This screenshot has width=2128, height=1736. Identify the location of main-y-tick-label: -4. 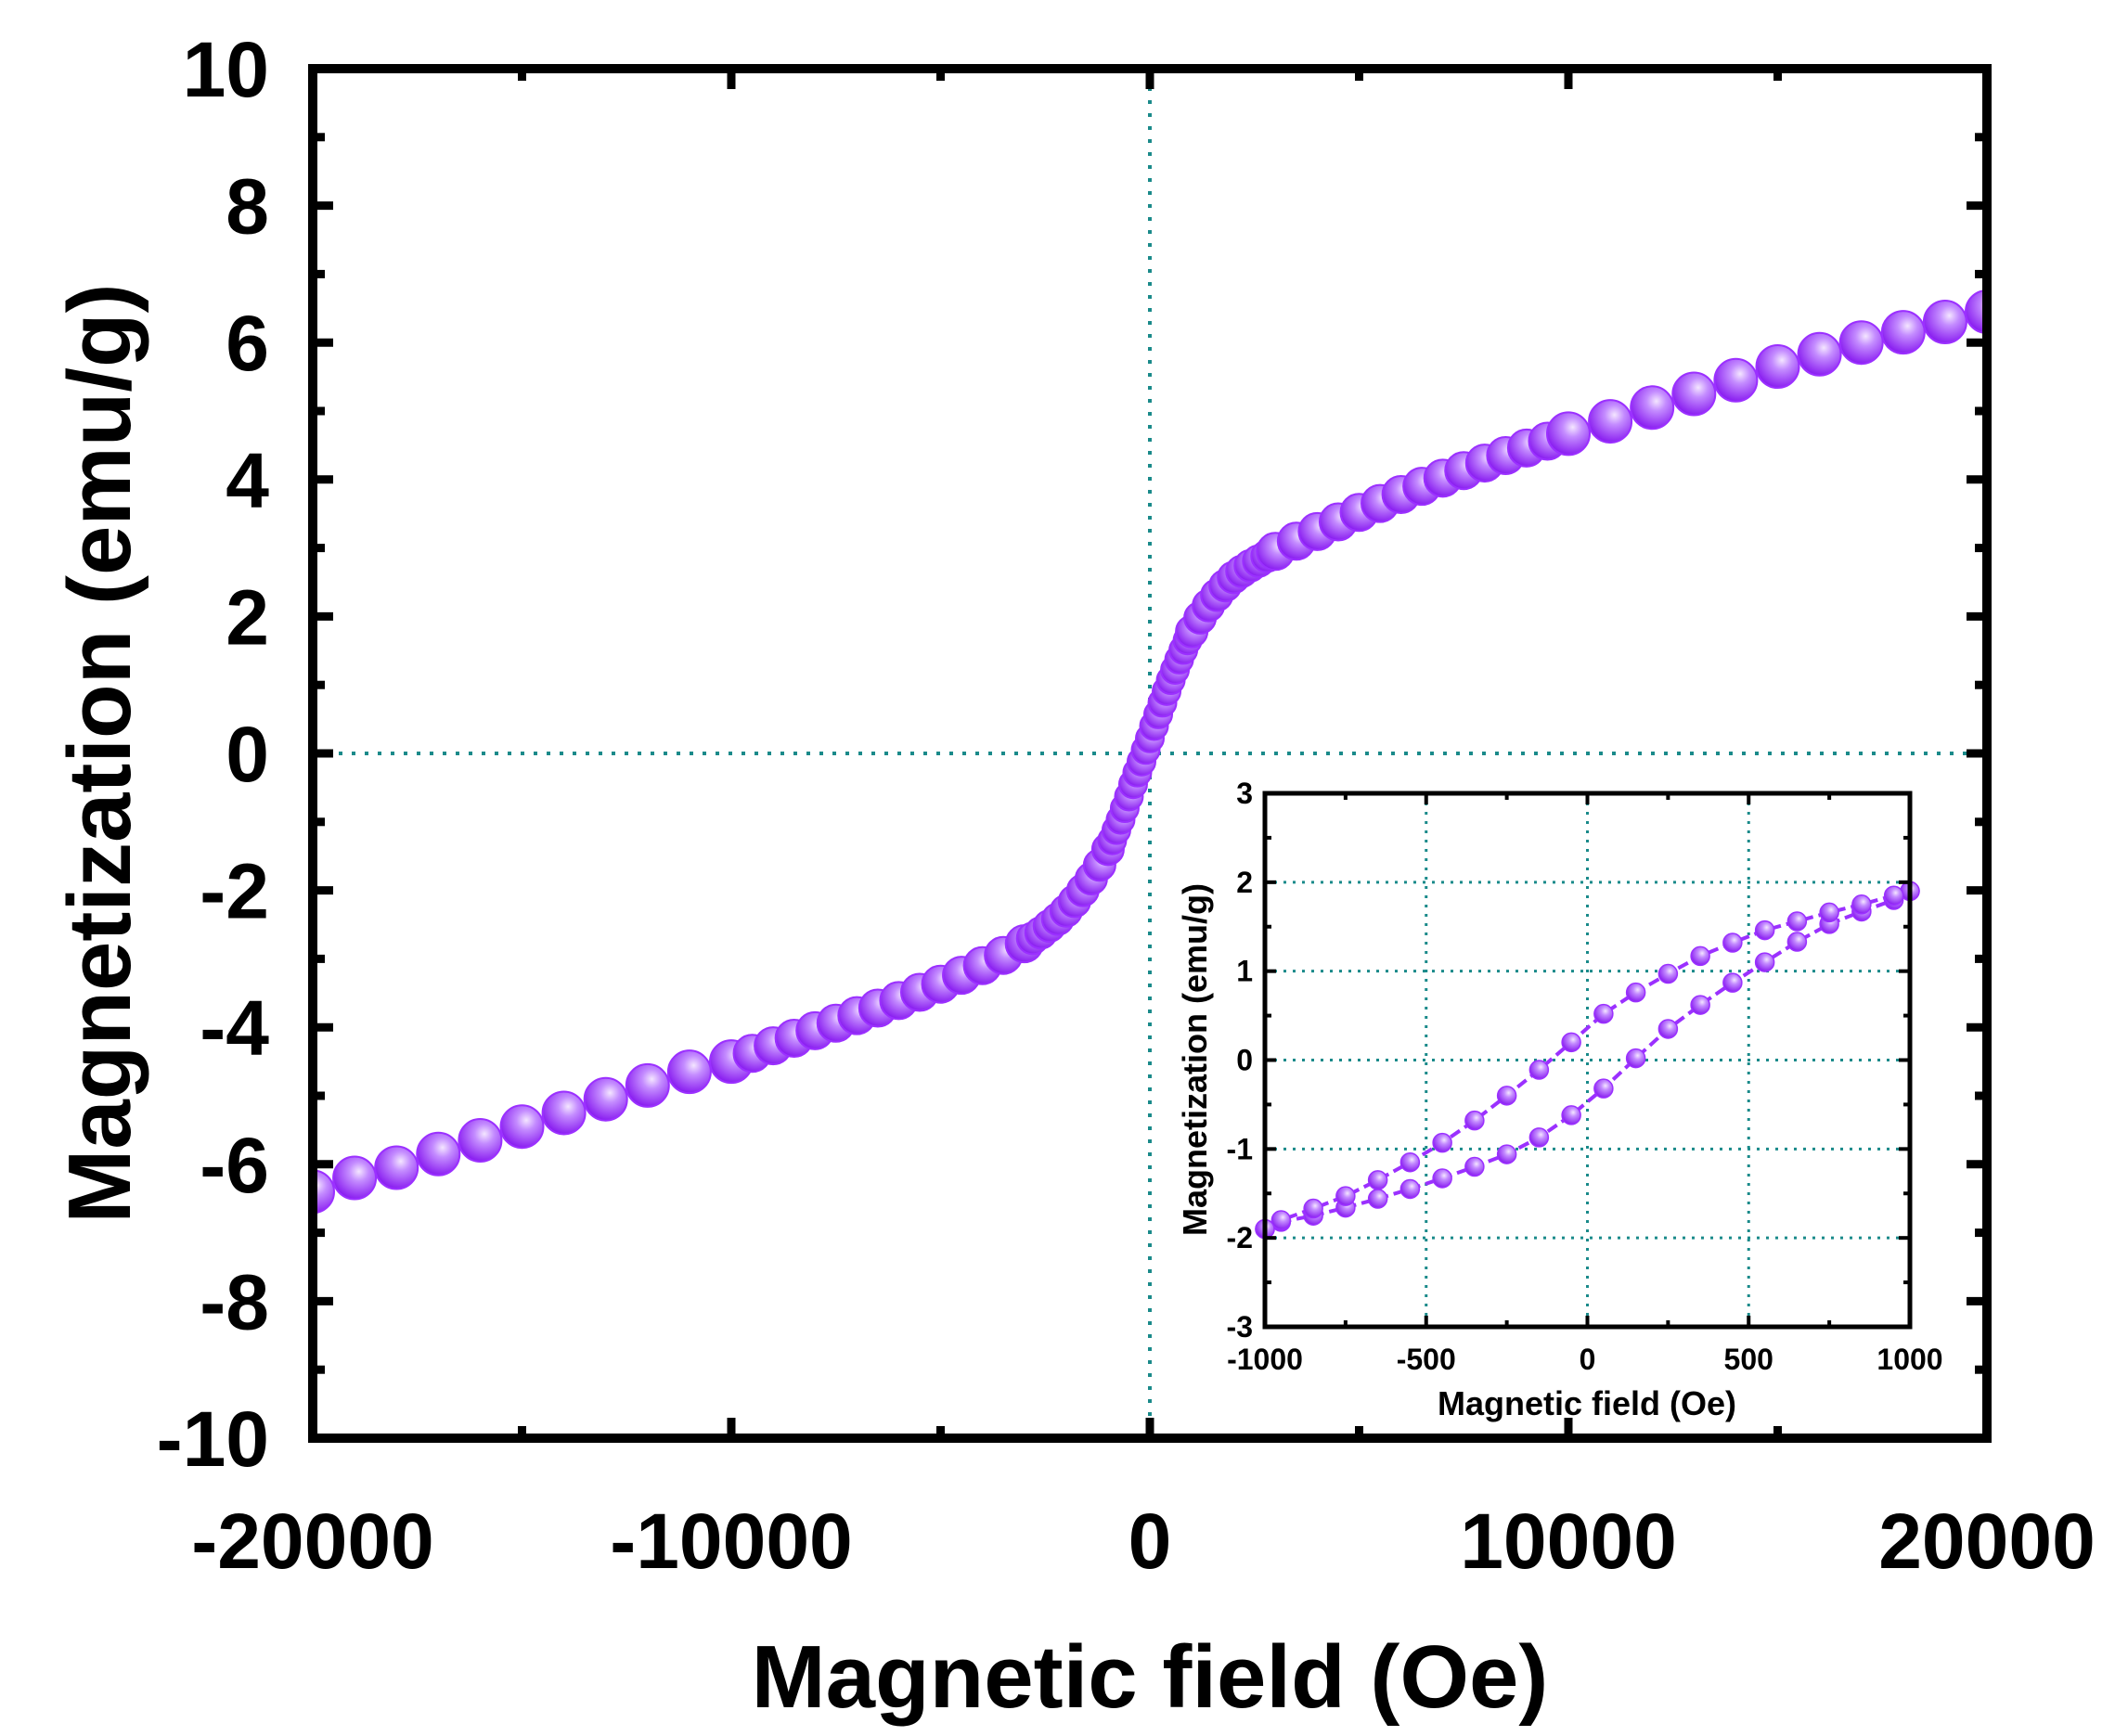
(234, 1028).